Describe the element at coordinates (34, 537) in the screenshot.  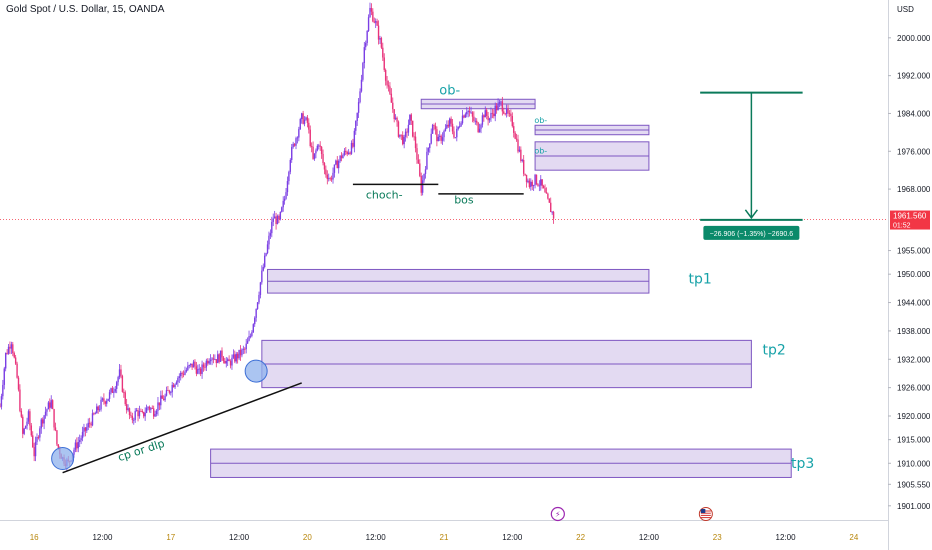
I see `x-tick-label: 16` at that location.